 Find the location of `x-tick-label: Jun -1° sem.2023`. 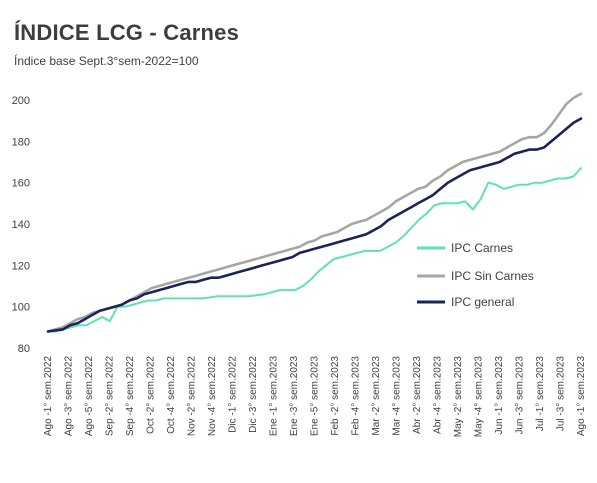

x-tick-label: Jun -1° sem.2023 is located at coordinates (499, 395).